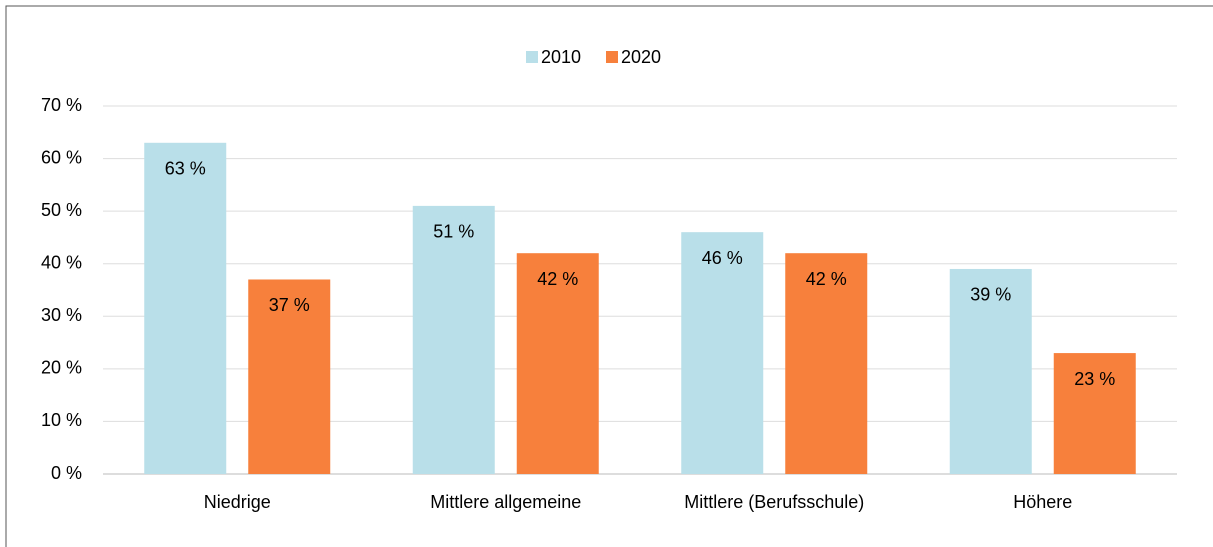  What do you see at coordinates (561, 57) in the screenshot?
I see `legend-label: 2010` at bounding box center [561, 57].